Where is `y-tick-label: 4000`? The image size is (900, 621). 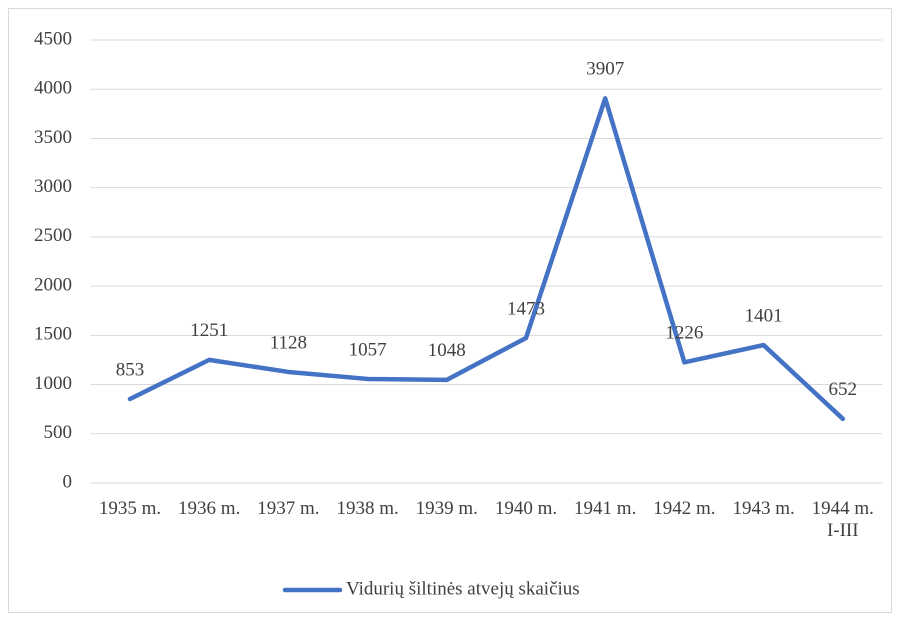
y-tick-label: 4000 is located at coordinates (53, 88).